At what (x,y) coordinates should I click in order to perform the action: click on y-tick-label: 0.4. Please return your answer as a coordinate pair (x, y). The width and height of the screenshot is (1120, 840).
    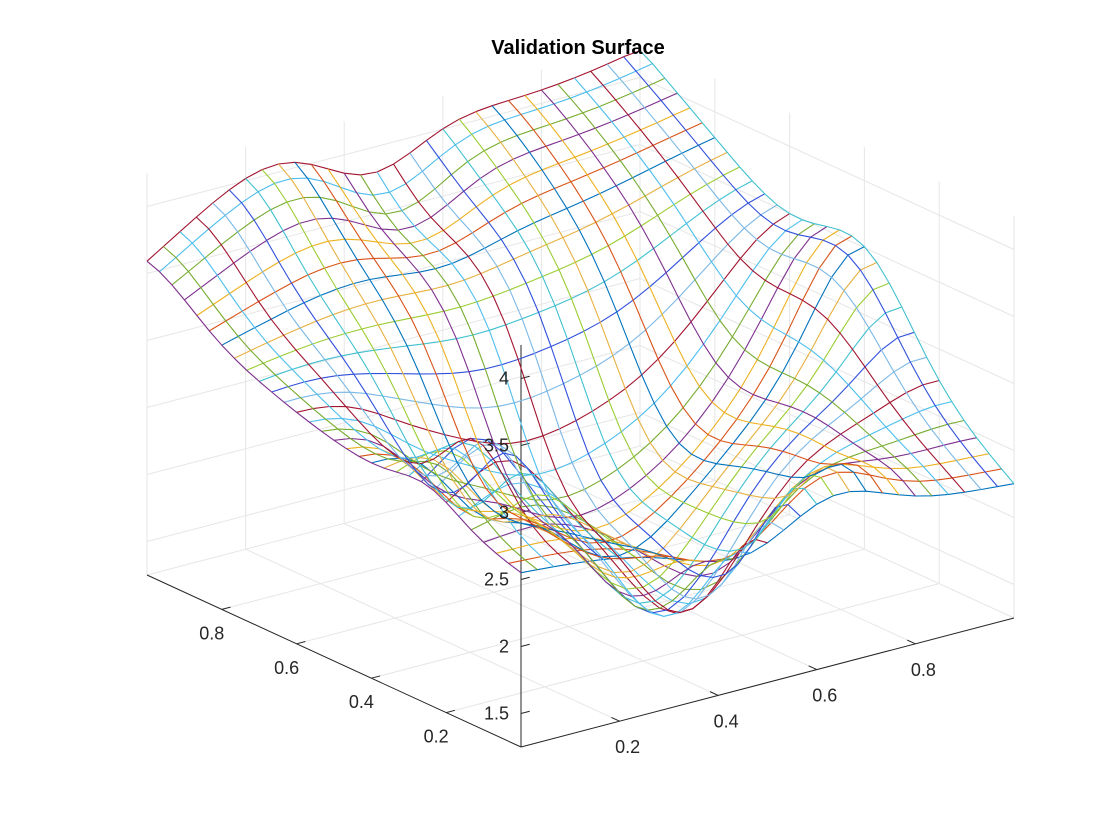
    Looking at the image, I should click on (361, 702).